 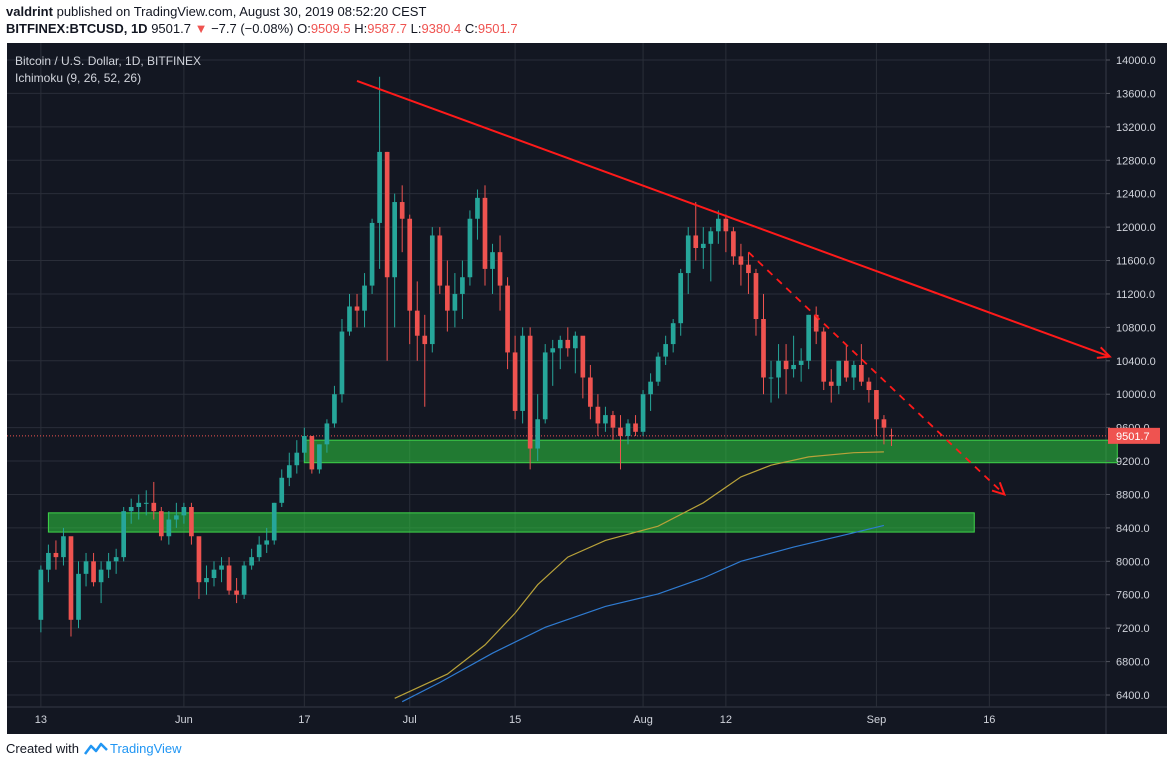 What do you see at coordinates (361, 28) in the screenshot?
I see `high-label: H:` at bounding box center [361, 28].